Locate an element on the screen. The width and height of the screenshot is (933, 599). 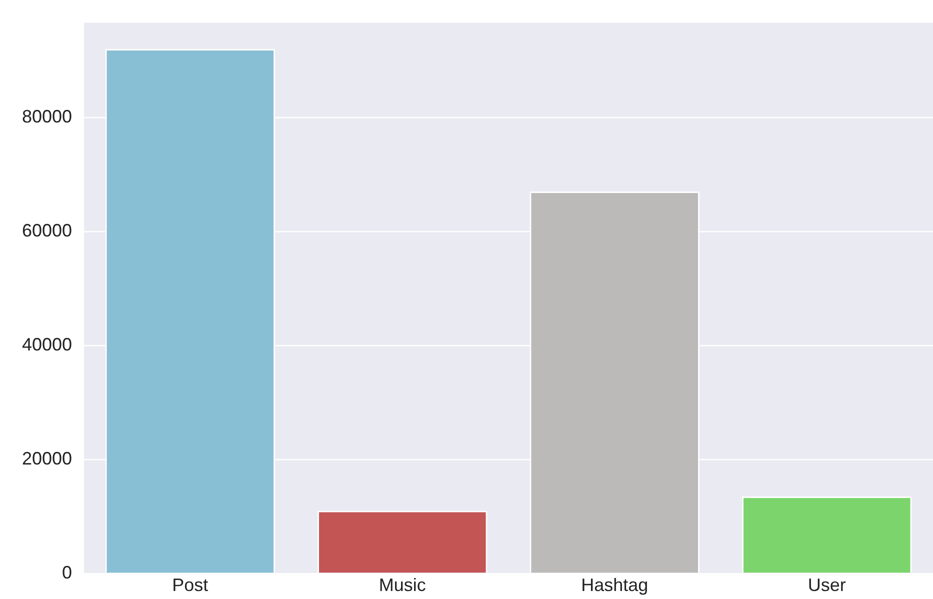
x-tick-label: User is located at coordinates (827, 585).